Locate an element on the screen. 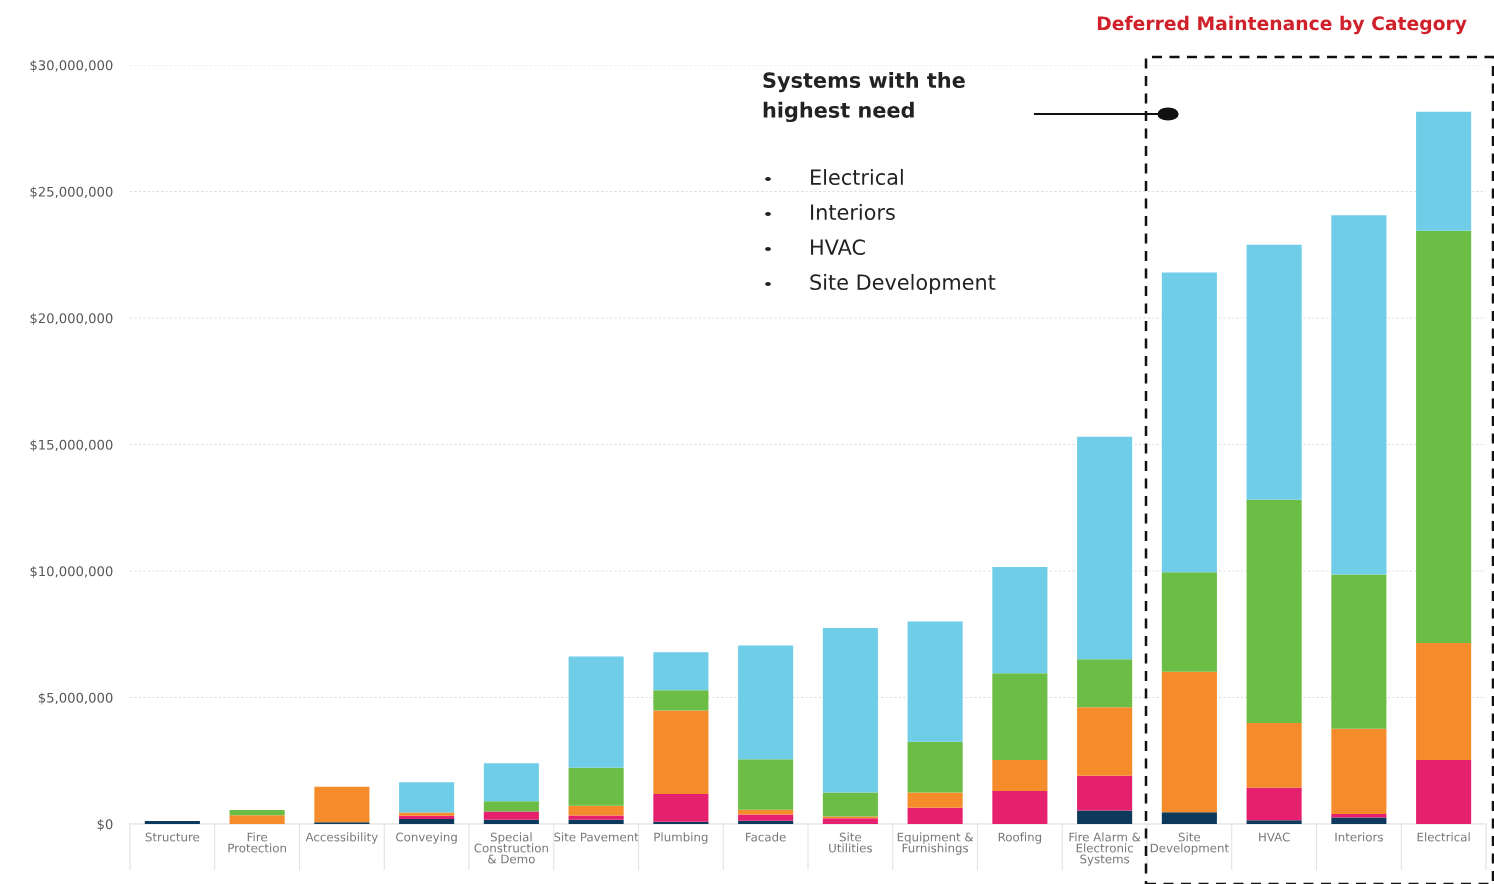  annotation: Interiors is located at coordinates (853, 212).